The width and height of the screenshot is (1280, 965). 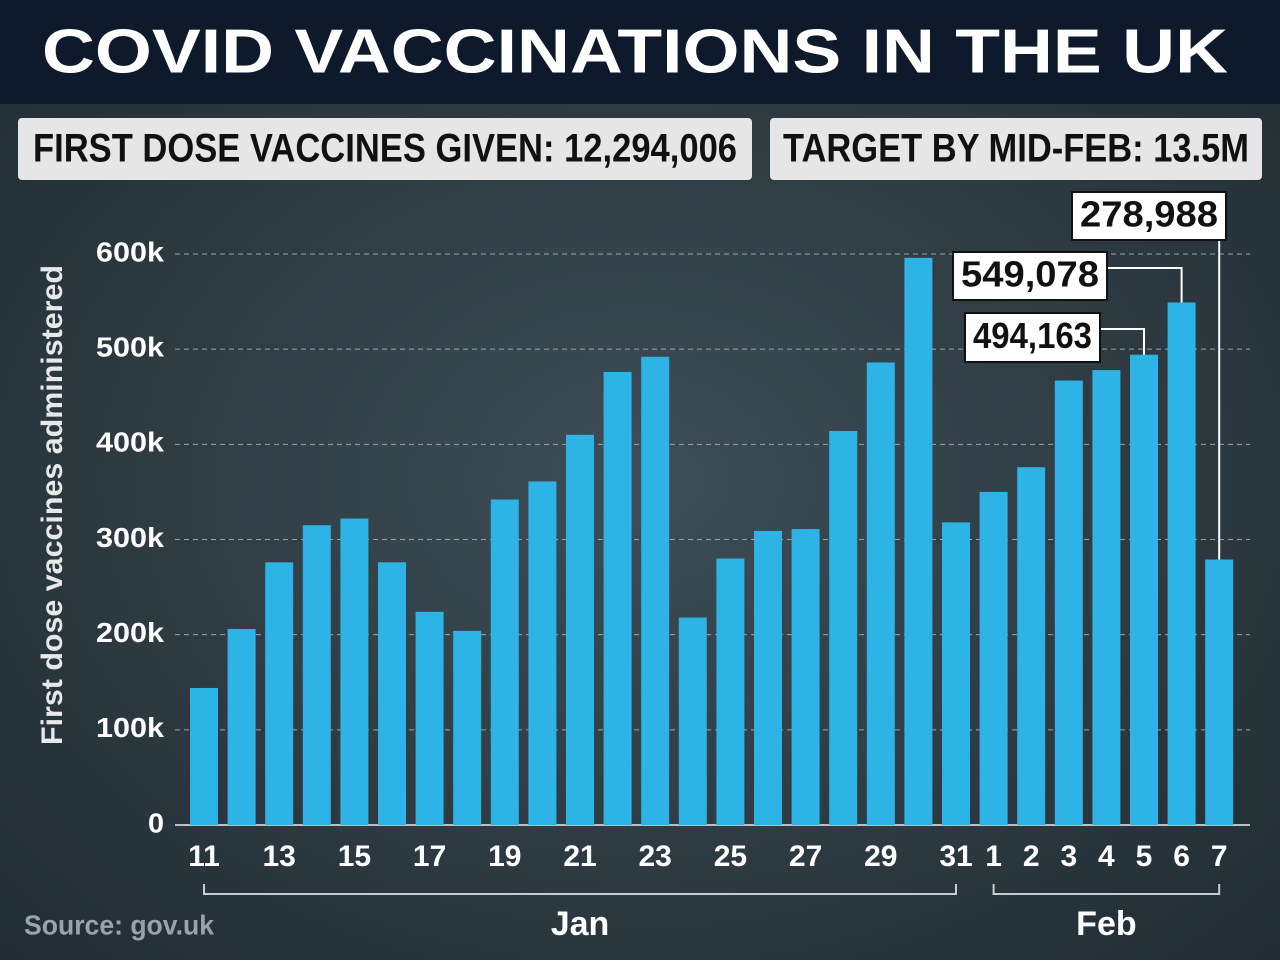 What do you see at coordinates (1068, 856) in the screenshot?
I see `x-tick-label: 3` at bounding box center [1068, 856].